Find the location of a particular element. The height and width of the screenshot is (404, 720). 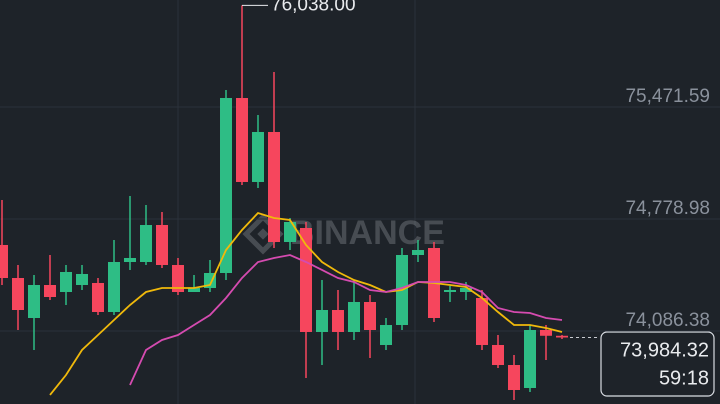

high-label: 76,038.00 is located at coordinates (313, 7).